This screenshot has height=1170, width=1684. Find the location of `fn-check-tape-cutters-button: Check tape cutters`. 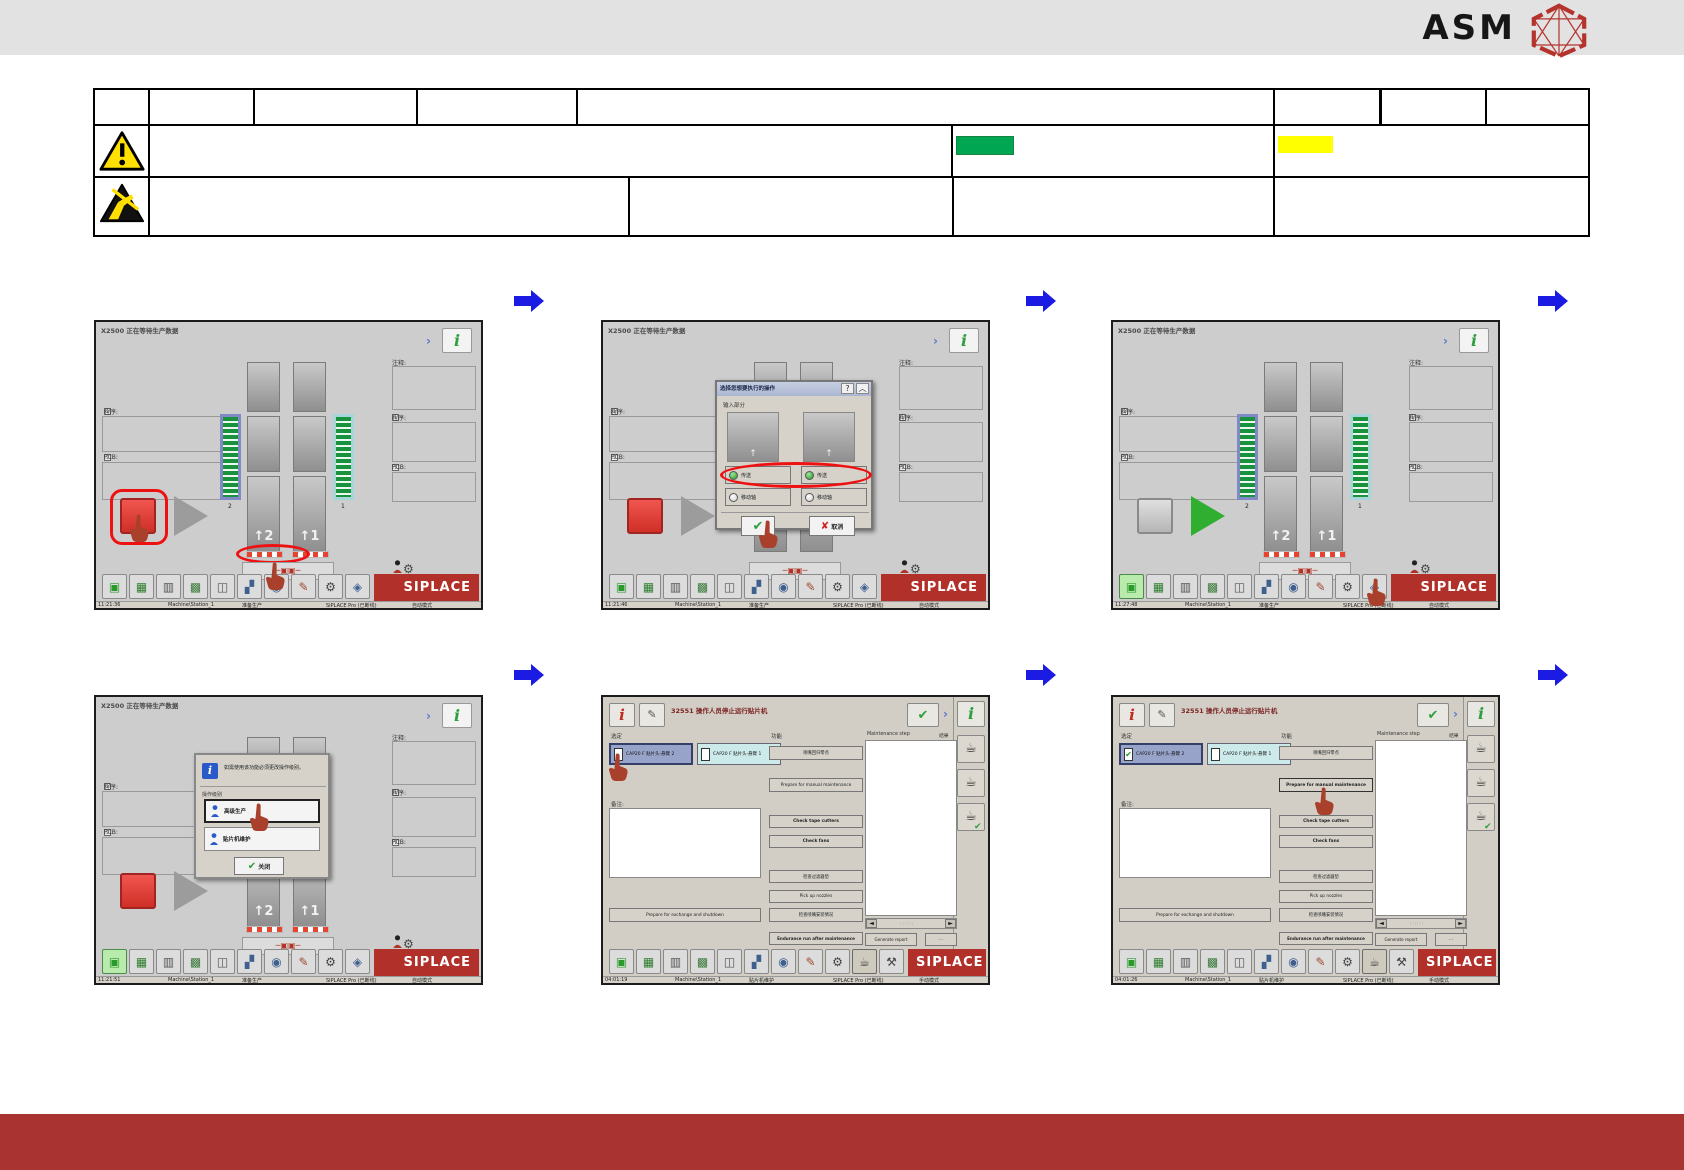

fn-check-tape-cutters-button: Check tape cutters is located at coordinates (816, 821).